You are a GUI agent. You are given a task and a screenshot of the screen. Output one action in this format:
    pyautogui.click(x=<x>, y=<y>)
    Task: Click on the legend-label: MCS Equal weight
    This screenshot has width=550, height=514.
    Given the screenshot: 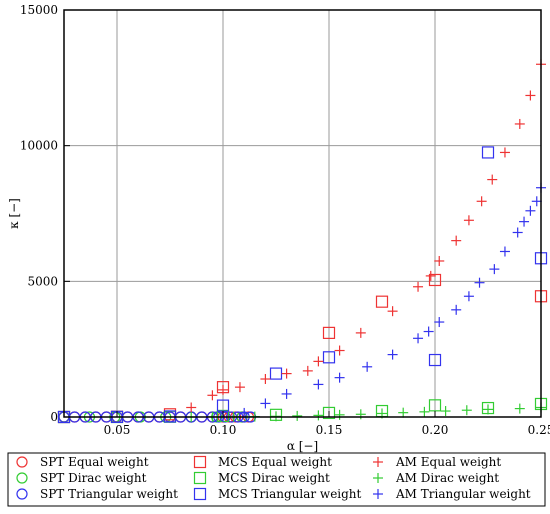 What is the action you would take?
    pyautogui.click(x=275, y=462)
    